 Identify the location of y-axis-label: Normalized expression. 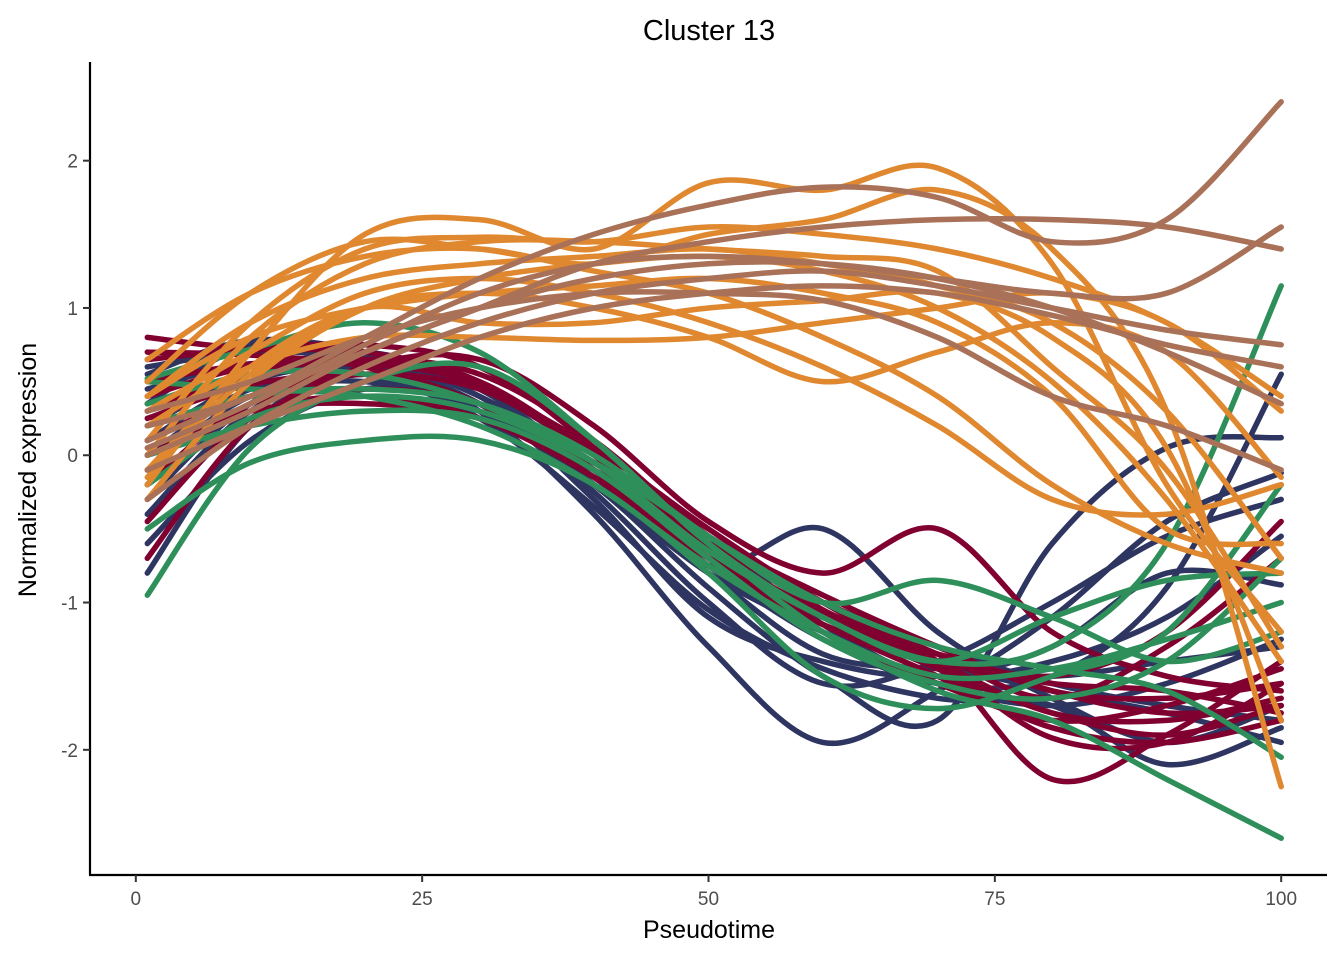
(28, 470).